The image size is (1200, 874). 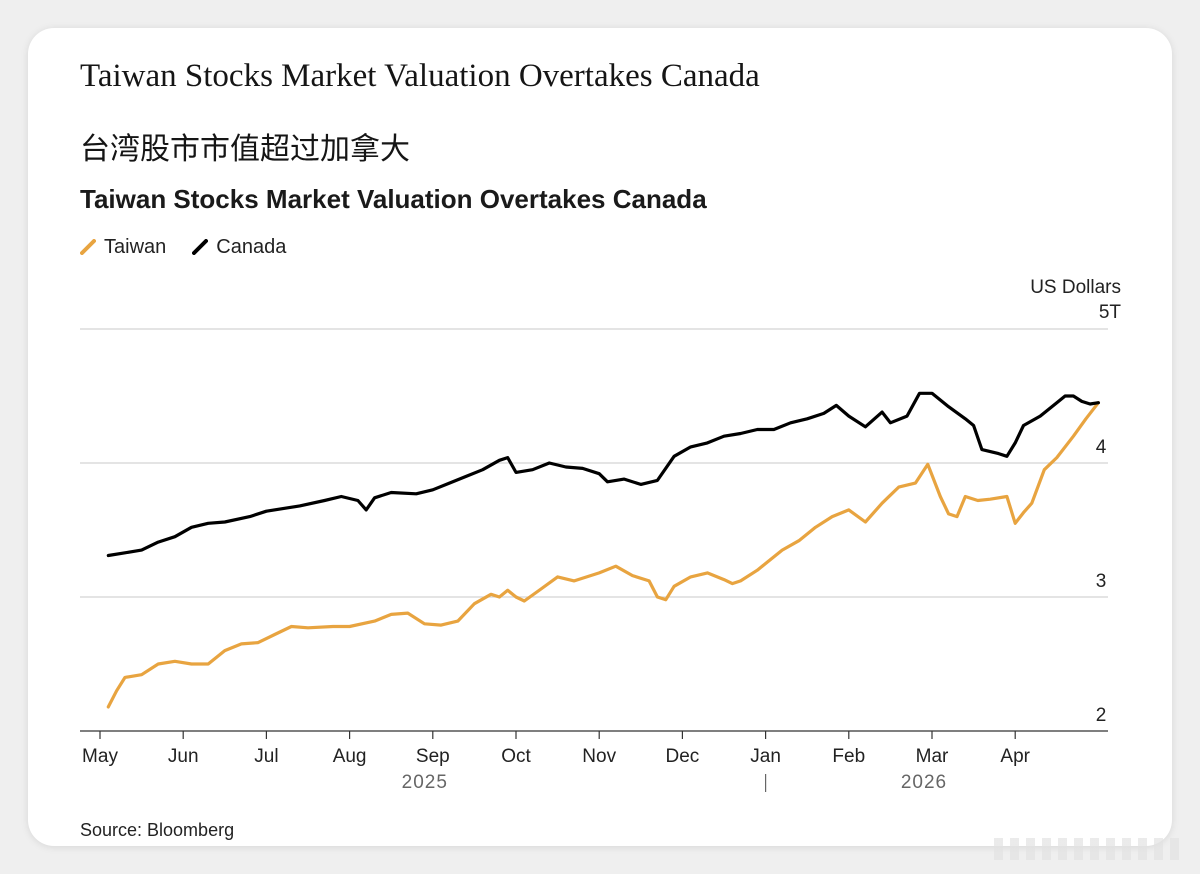 I want to click on x-tick-label-nov: Nov, so click(x=599, y=756).